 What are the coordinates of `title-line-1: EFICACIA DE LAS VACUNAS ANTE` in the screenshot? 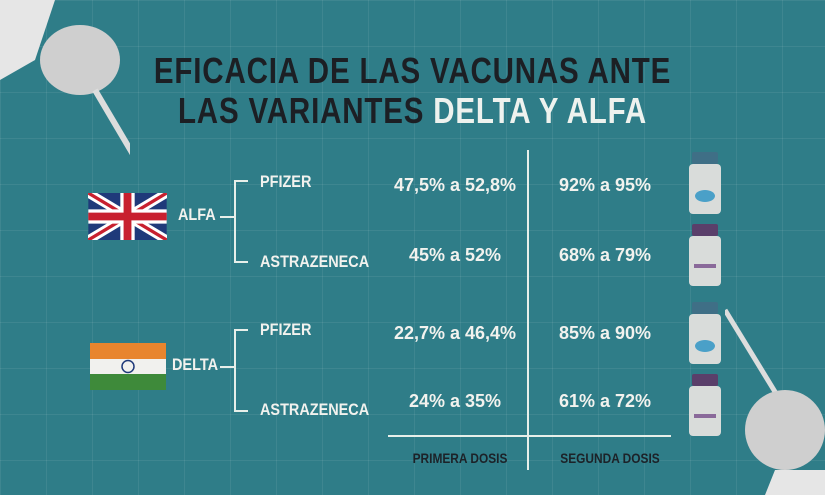 It's located at (412, 70).